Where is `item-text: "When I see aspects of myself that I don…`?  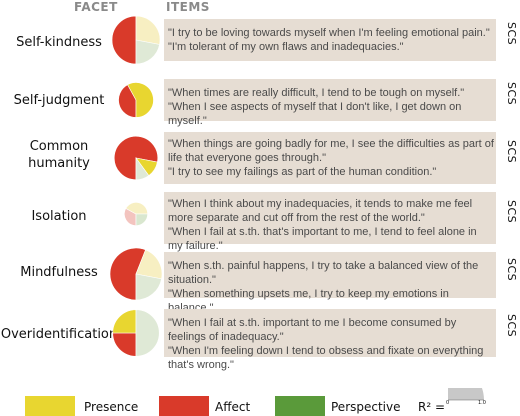 item-text: "When I see aspects of myself that I don… is located at coordinates (315, 114).